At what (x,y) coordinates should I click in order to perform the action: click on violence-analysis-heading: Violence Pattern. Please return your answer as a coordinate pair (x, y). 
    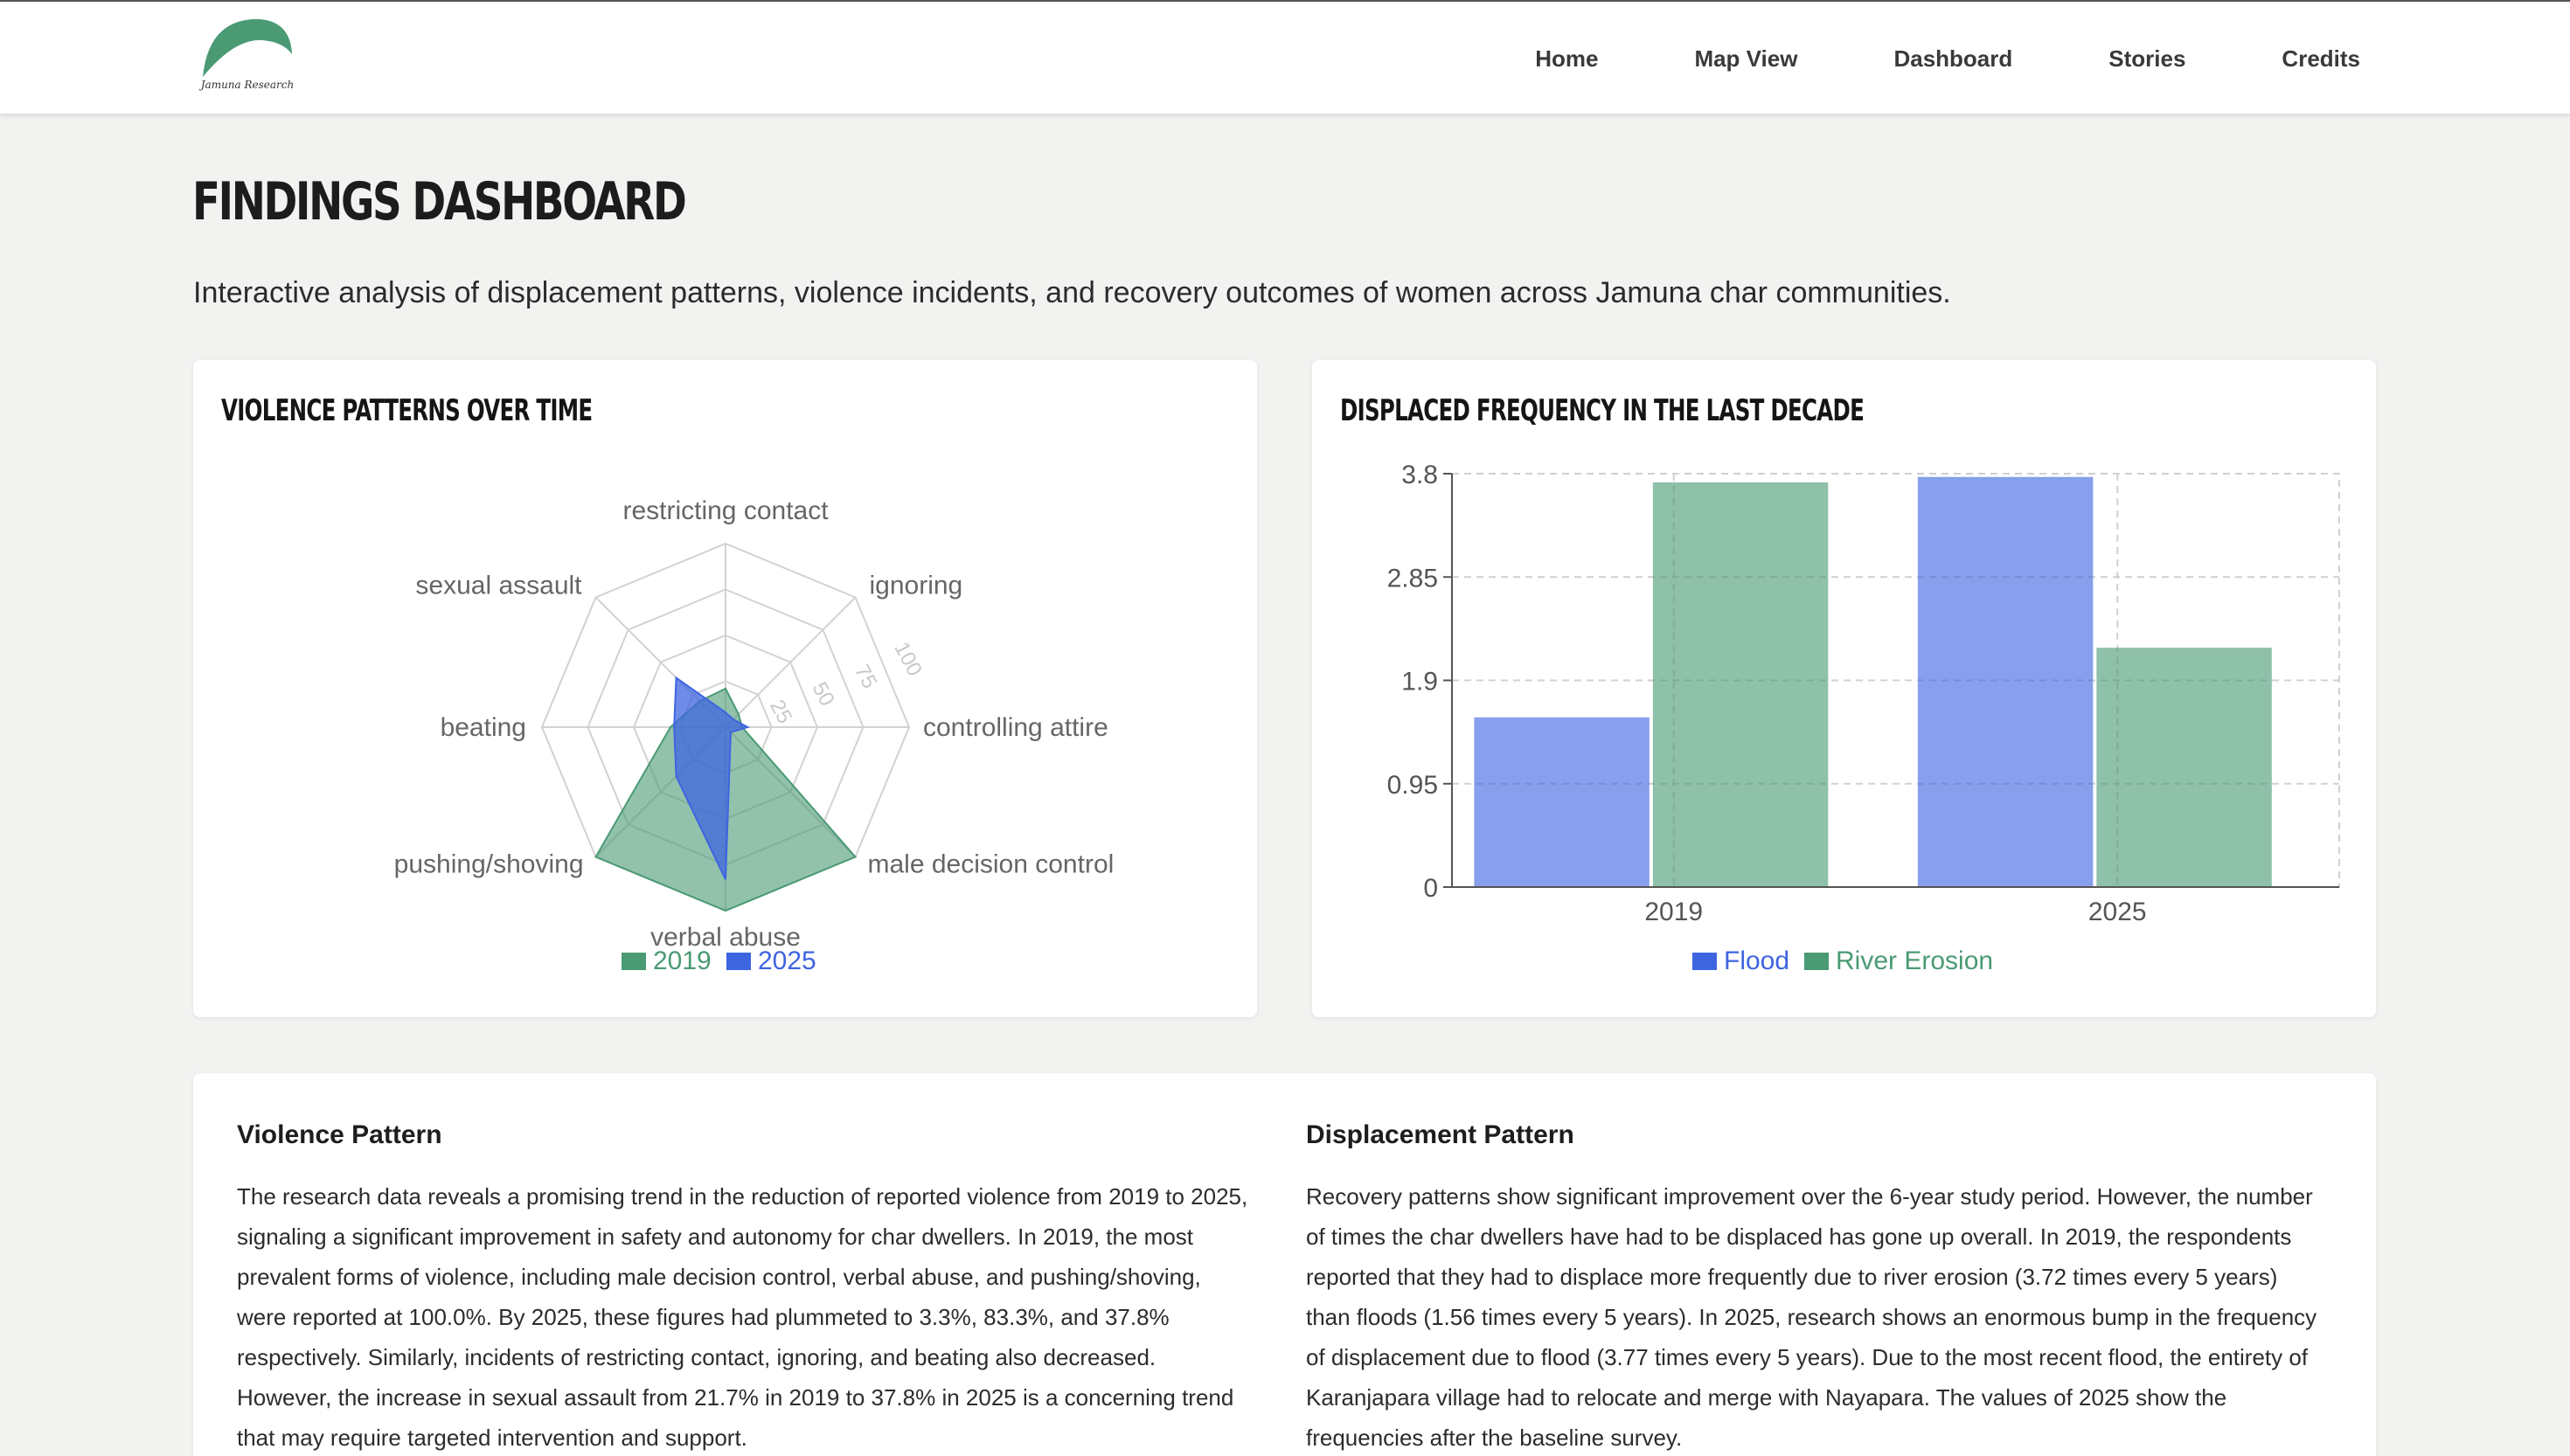
    Looking at the image, I should click on (339, 1134).